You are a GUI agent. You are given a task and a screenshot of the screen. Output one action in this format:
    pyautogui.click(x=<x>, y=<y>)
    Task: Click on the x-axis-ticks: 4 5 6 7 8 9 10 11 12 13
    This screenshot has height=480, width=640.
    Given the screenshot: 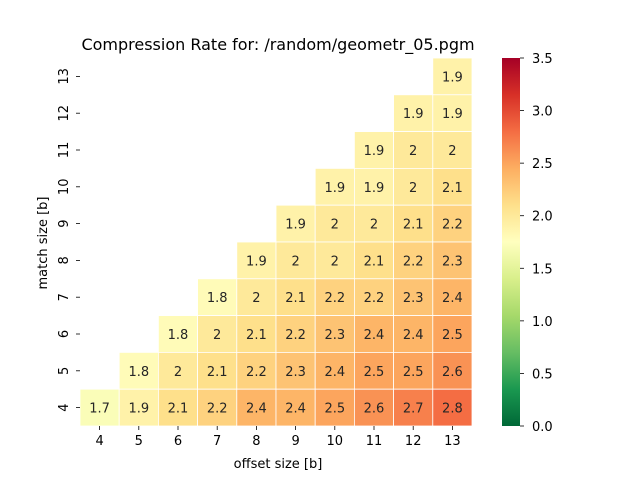 What is the action you would take?
    pyautogui.click(x=278, y=437)
    